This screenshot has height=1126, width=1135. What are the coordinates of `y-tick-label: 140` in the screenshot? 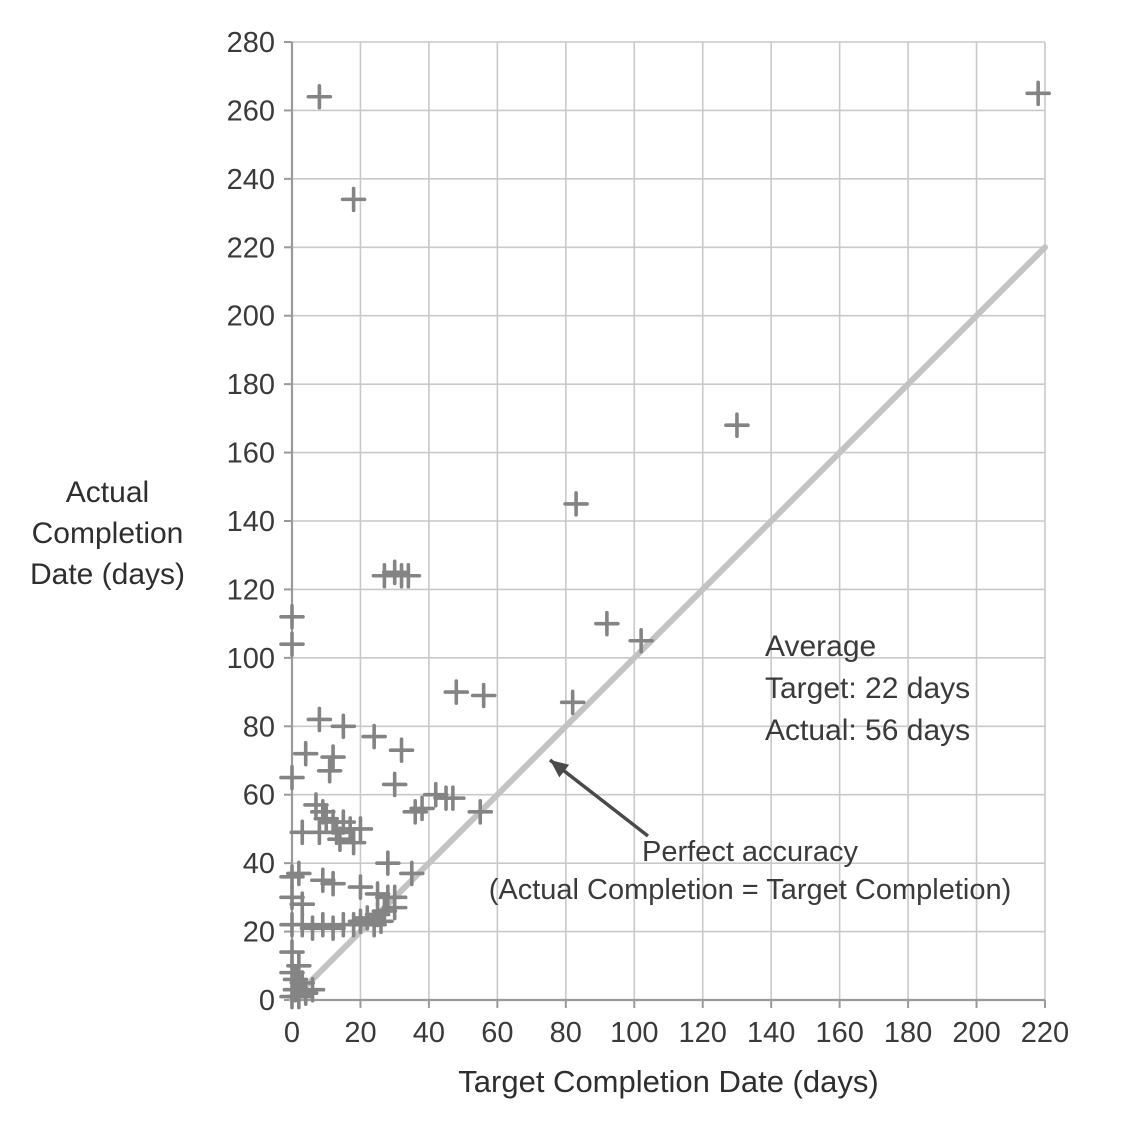 It's located at (251, 522).